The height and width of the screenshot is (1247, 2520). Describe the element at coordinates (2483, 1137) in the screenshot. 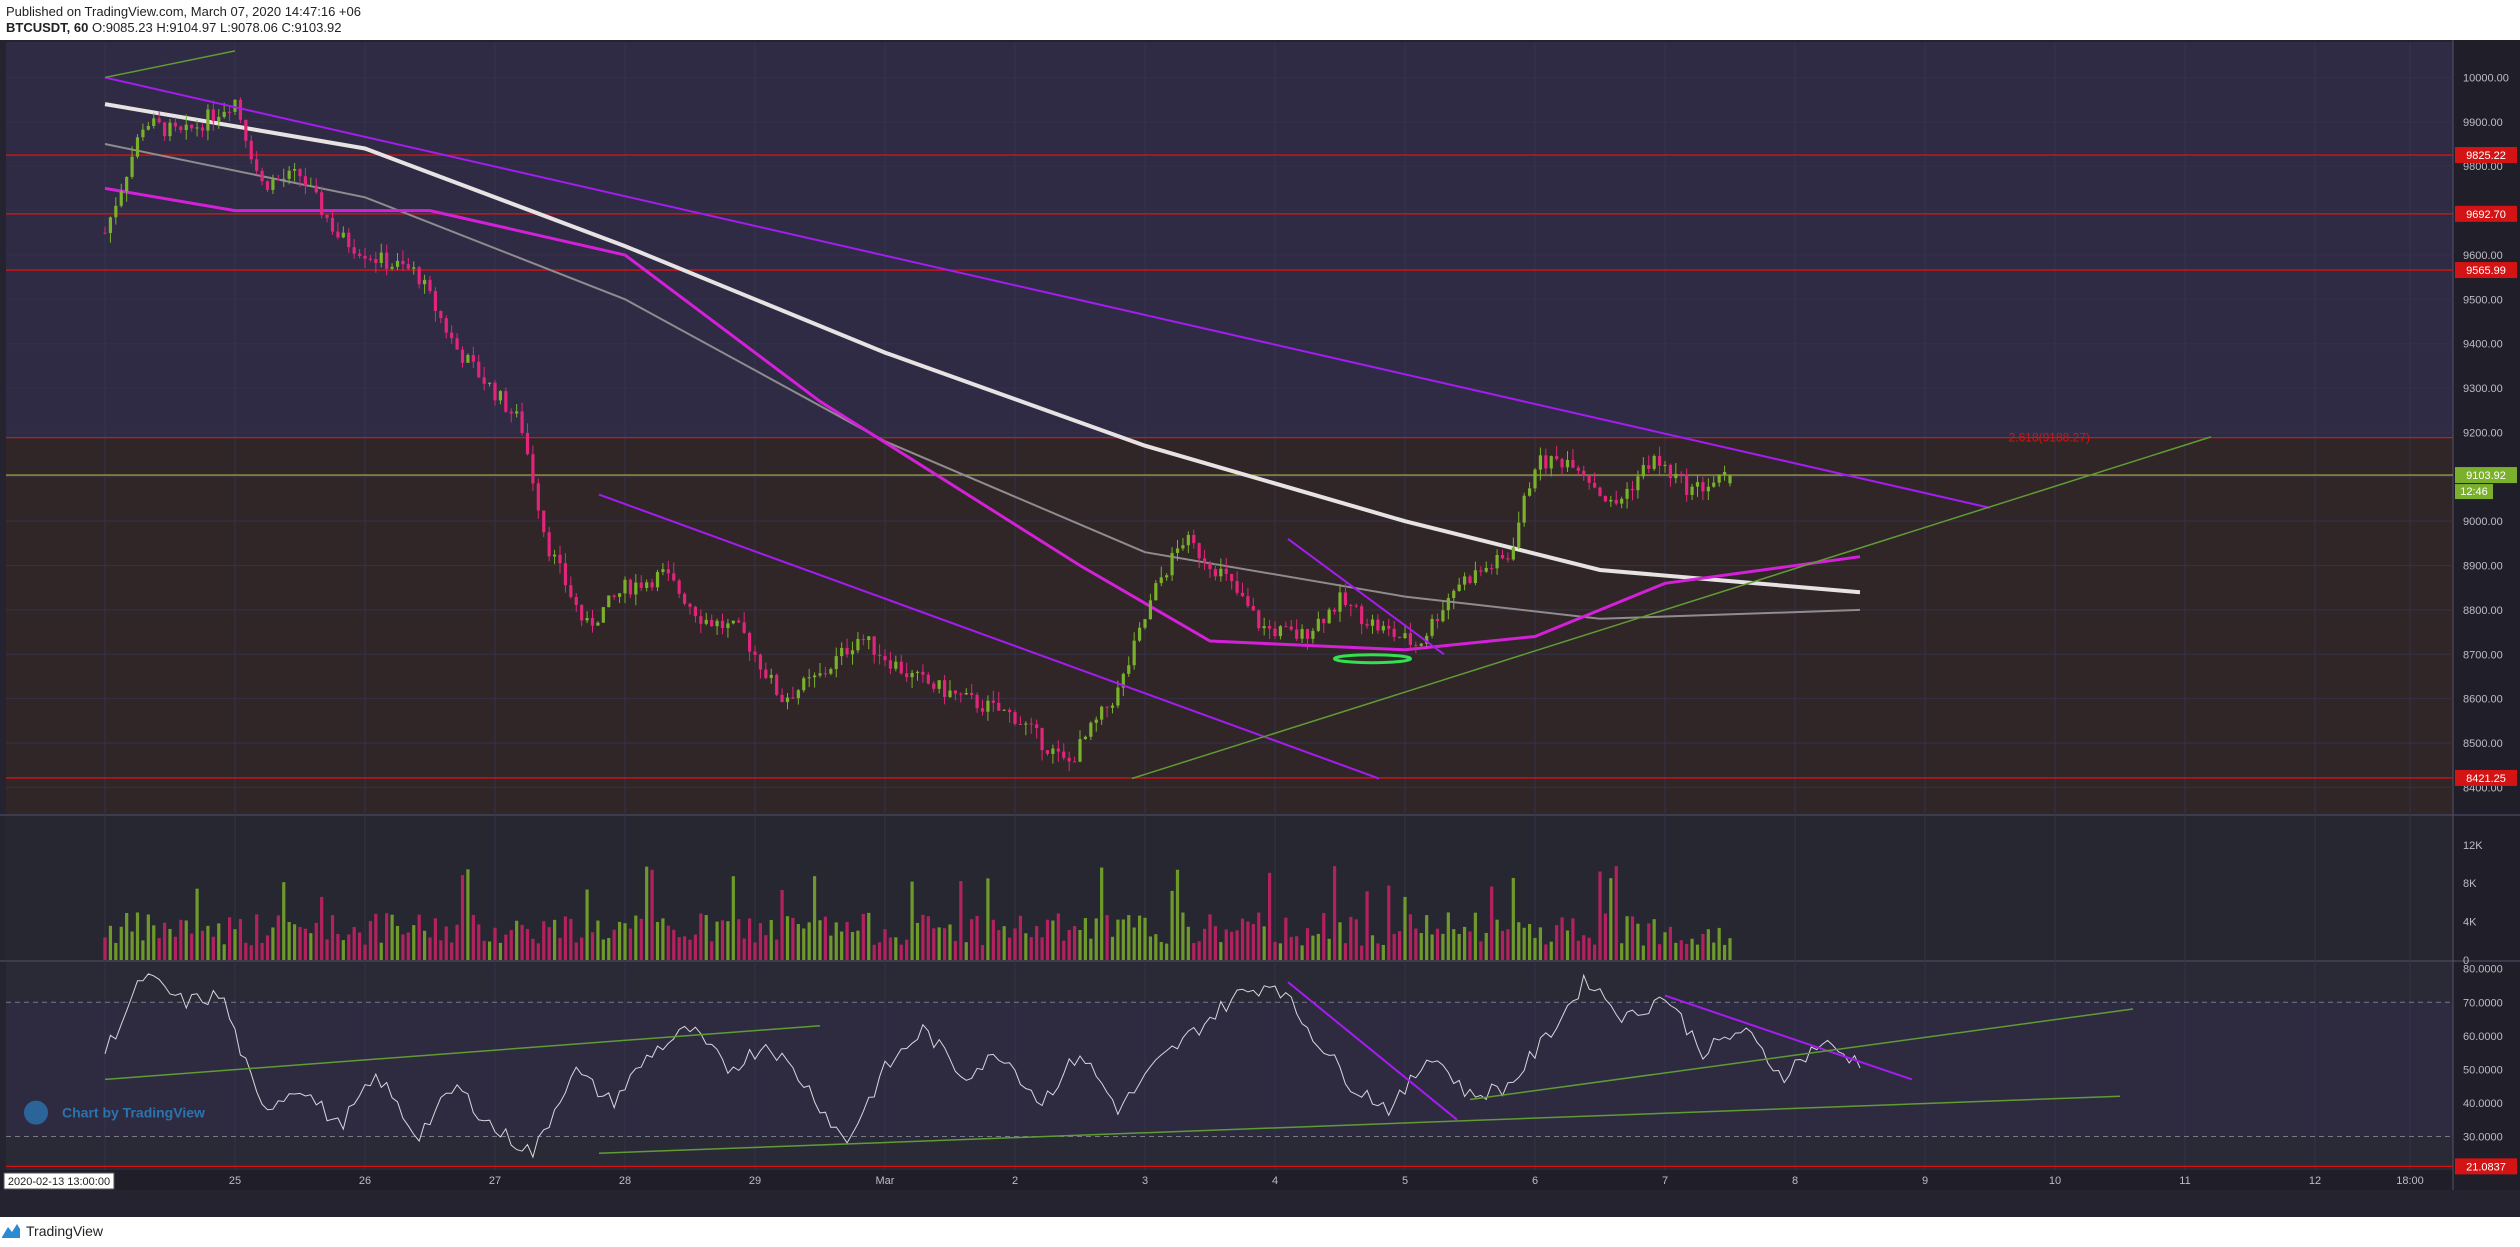

I see `rsi-axis-tick: 30.0000` at that location.